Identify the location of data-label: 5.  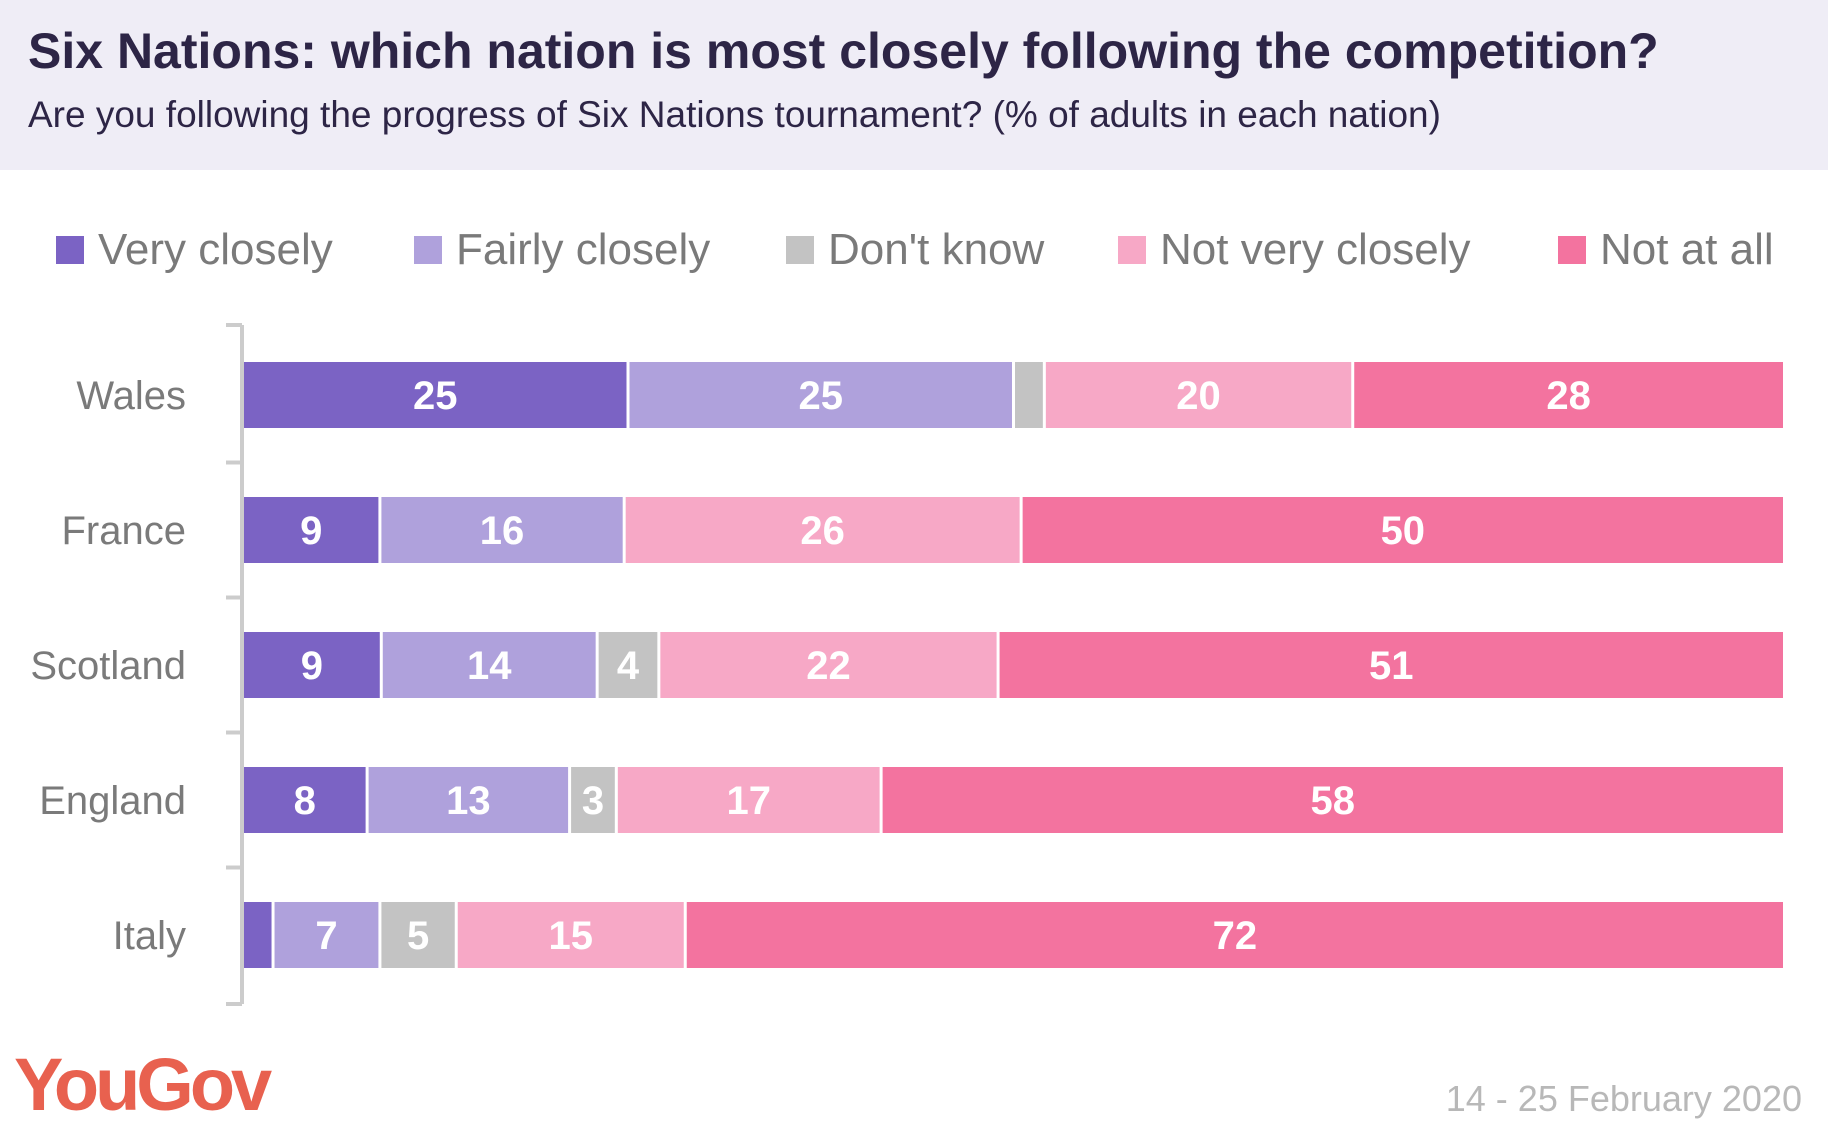
(418, 936).